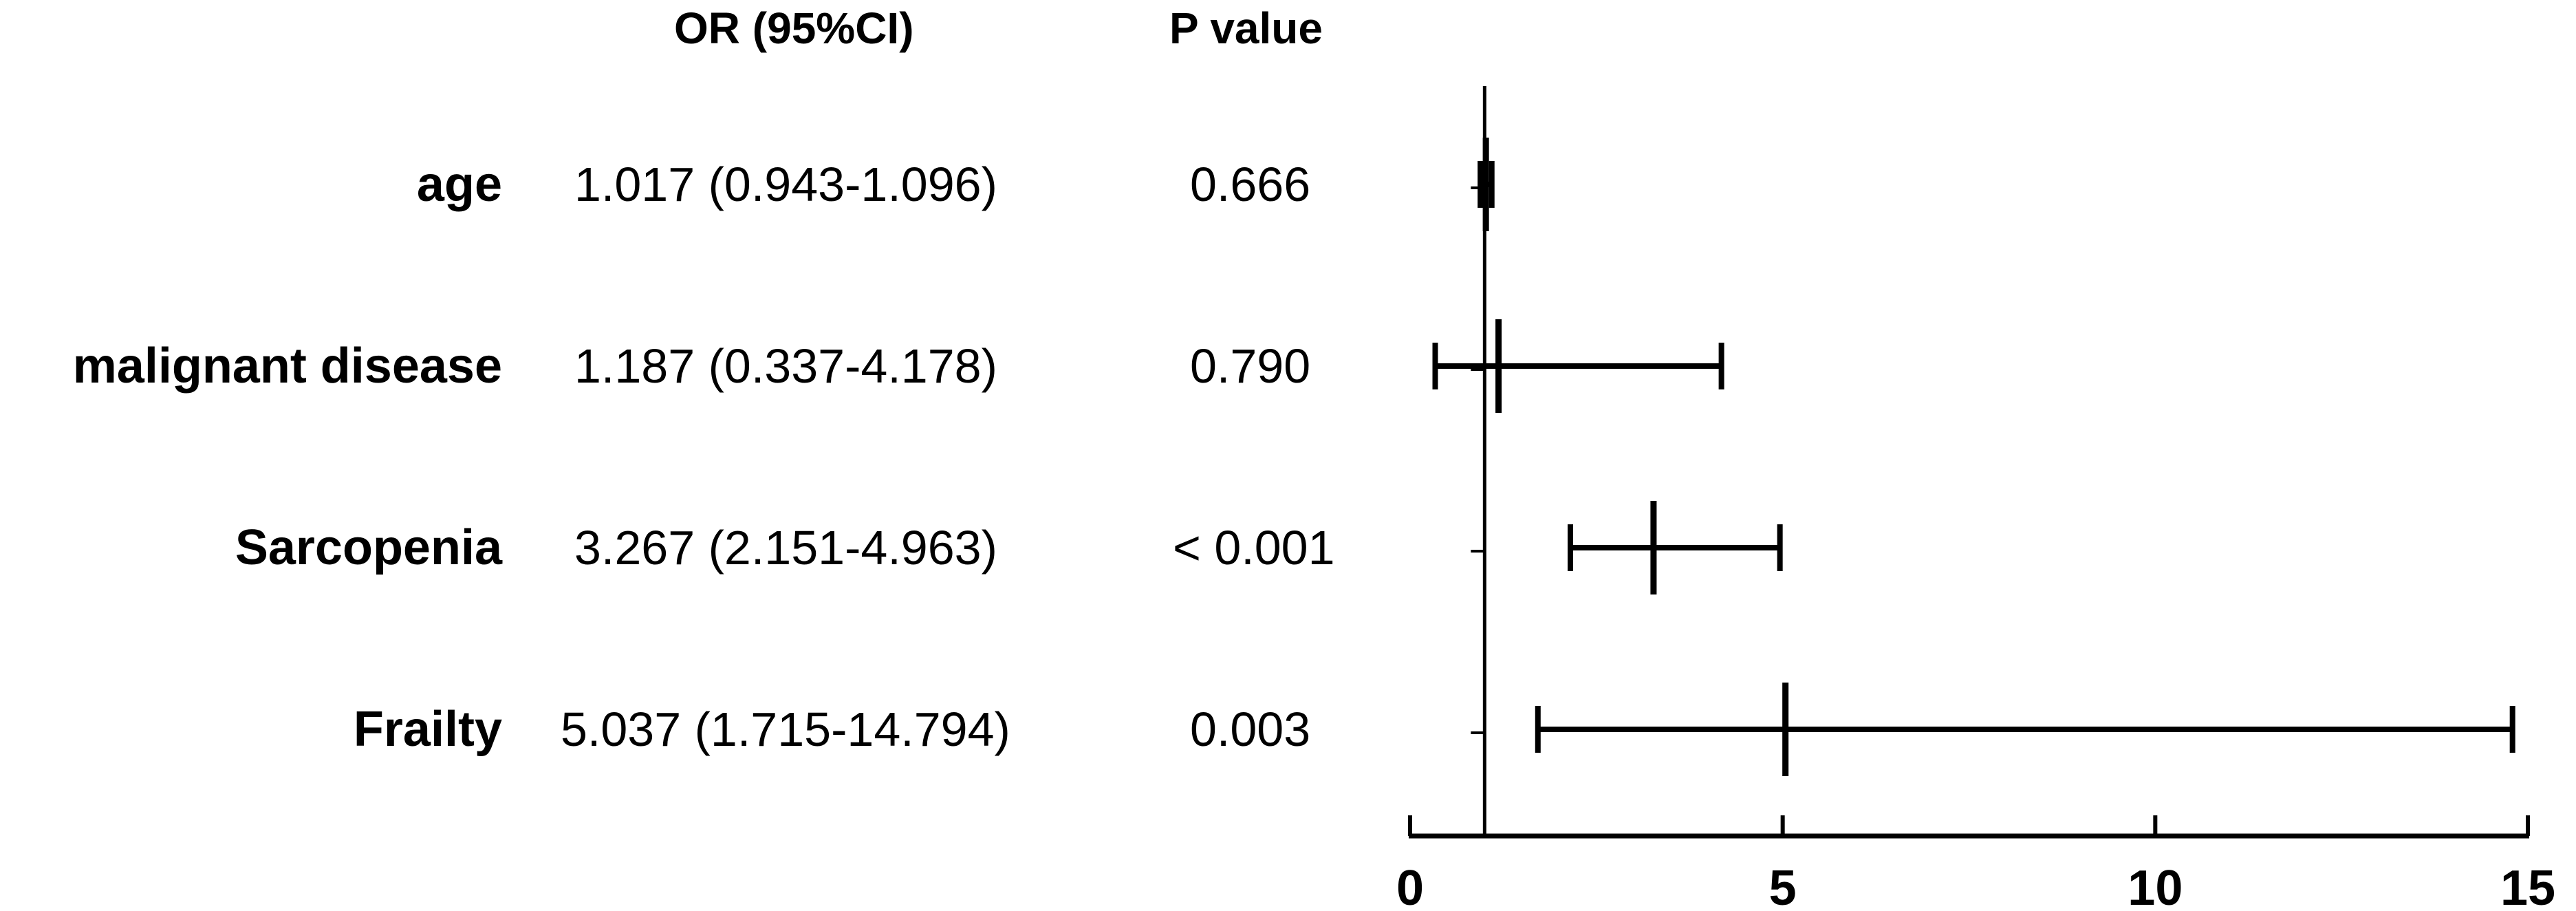 This screenshot has width=2576, height=911. I want to click on x-tick-label: 15, so click(2527, 886).